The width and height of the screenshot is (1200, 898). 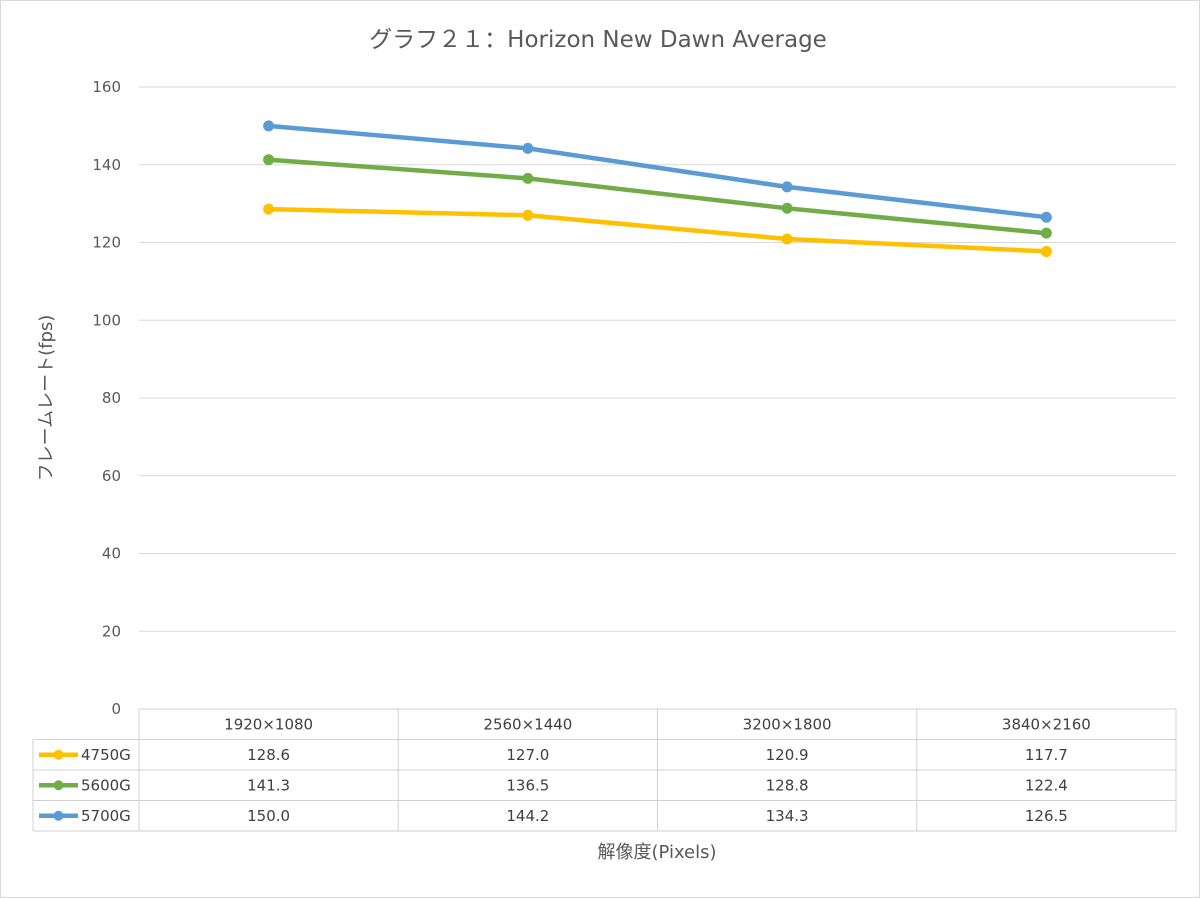 I want to click on legend-label: 5700G, so click(x=106, y=816).